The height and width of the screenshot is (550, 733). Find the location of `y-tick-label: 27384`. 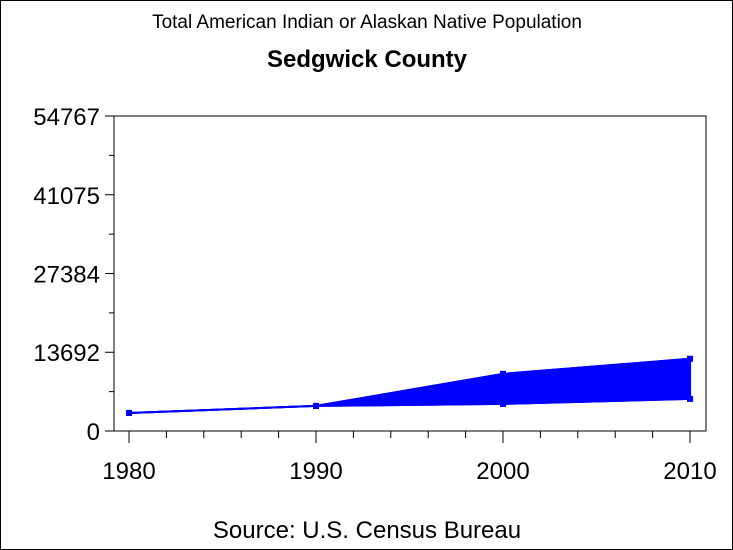

y-tick-label: 27384 is located at coordinates (66, 274).